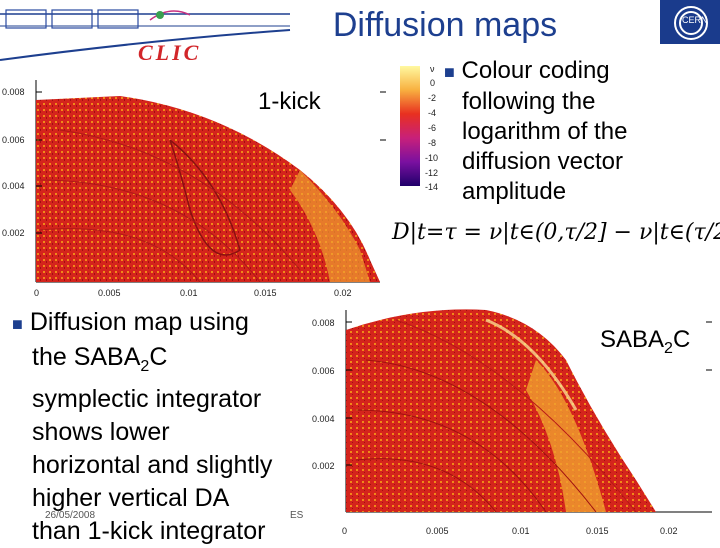  Describe the element at coordinates (690, 22) in the screenshot. I see `cern-logo: CERN` at that location.